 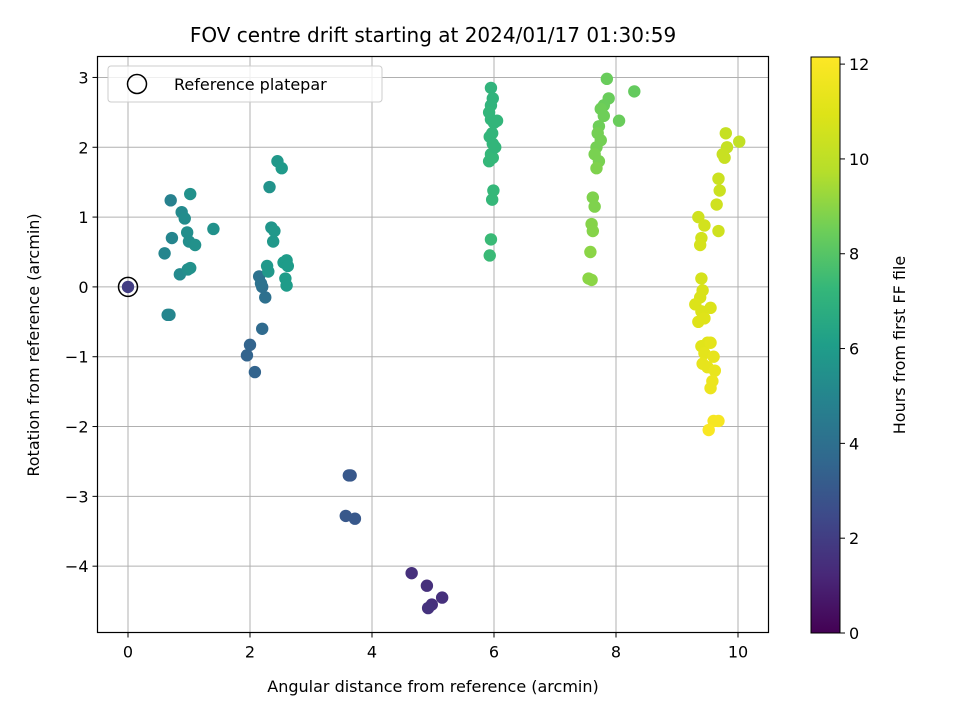 What do you see at coordinates (825, 345) in the screenshot?
I see `colorbar-gradient` at bounding box center [825, 345].